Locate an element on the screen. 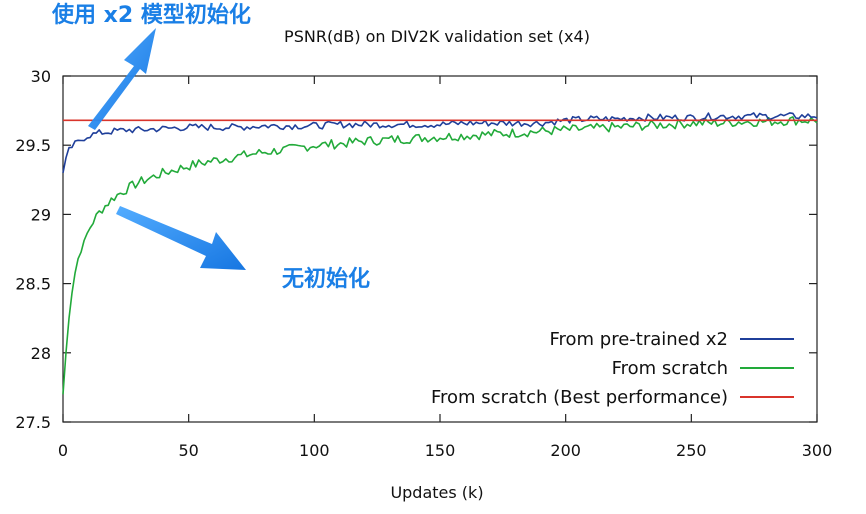 The width and height of the screenshot is (866, 514). x-tick-label: 250 is located at coordinates (691, 450).